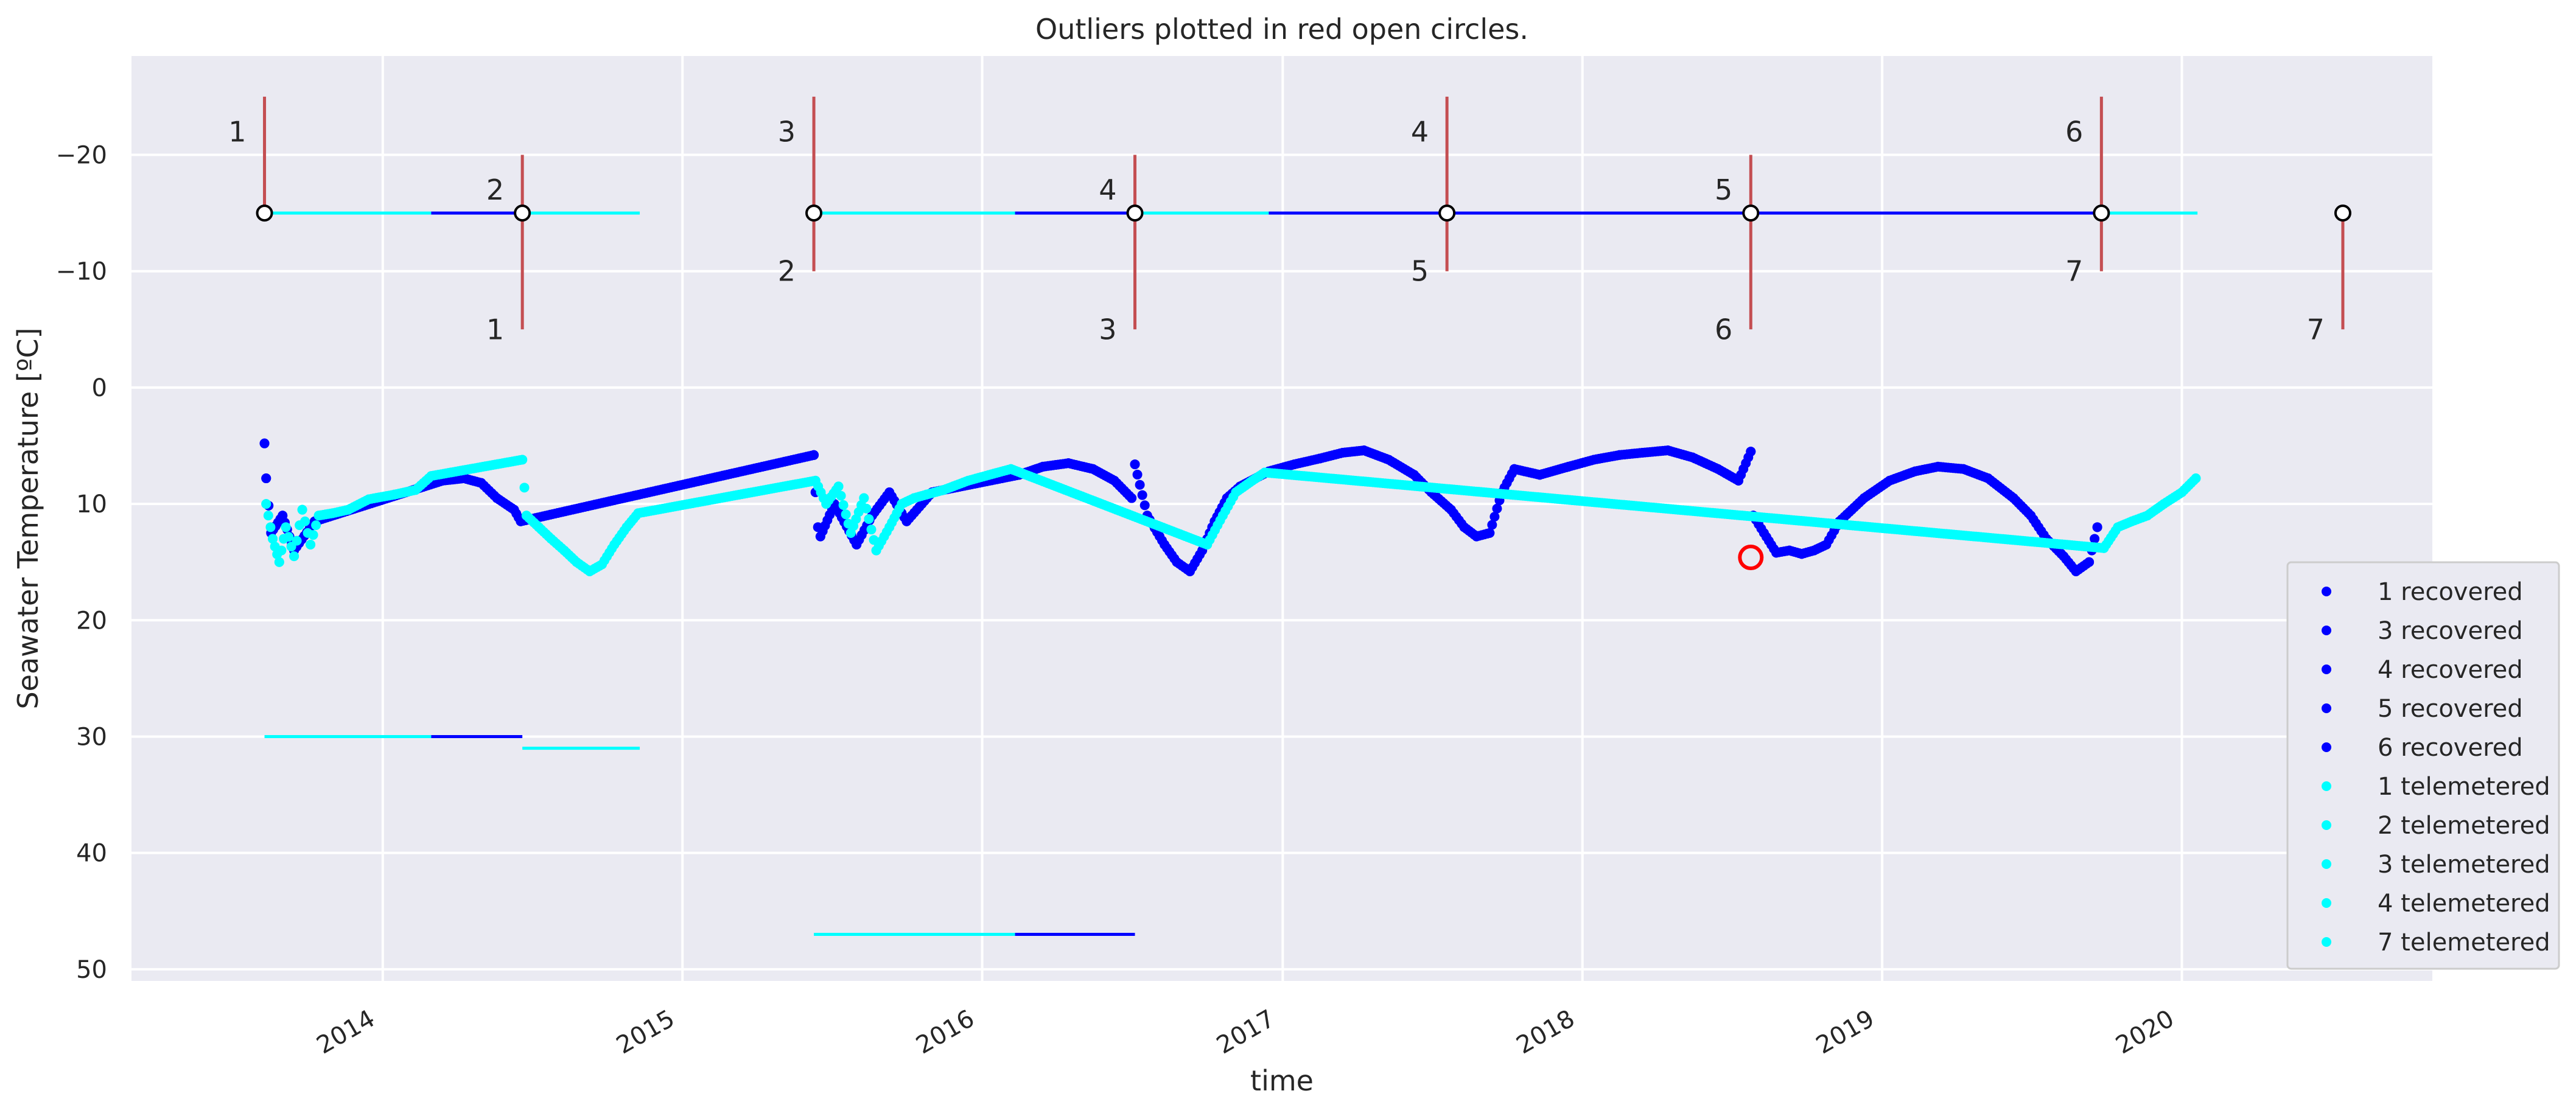 The width and height of the screenshot is (2576, 1116). Describe the element at coordinates (1420, 132) in the screenshot. I see `deployment-label: 4` at that location.